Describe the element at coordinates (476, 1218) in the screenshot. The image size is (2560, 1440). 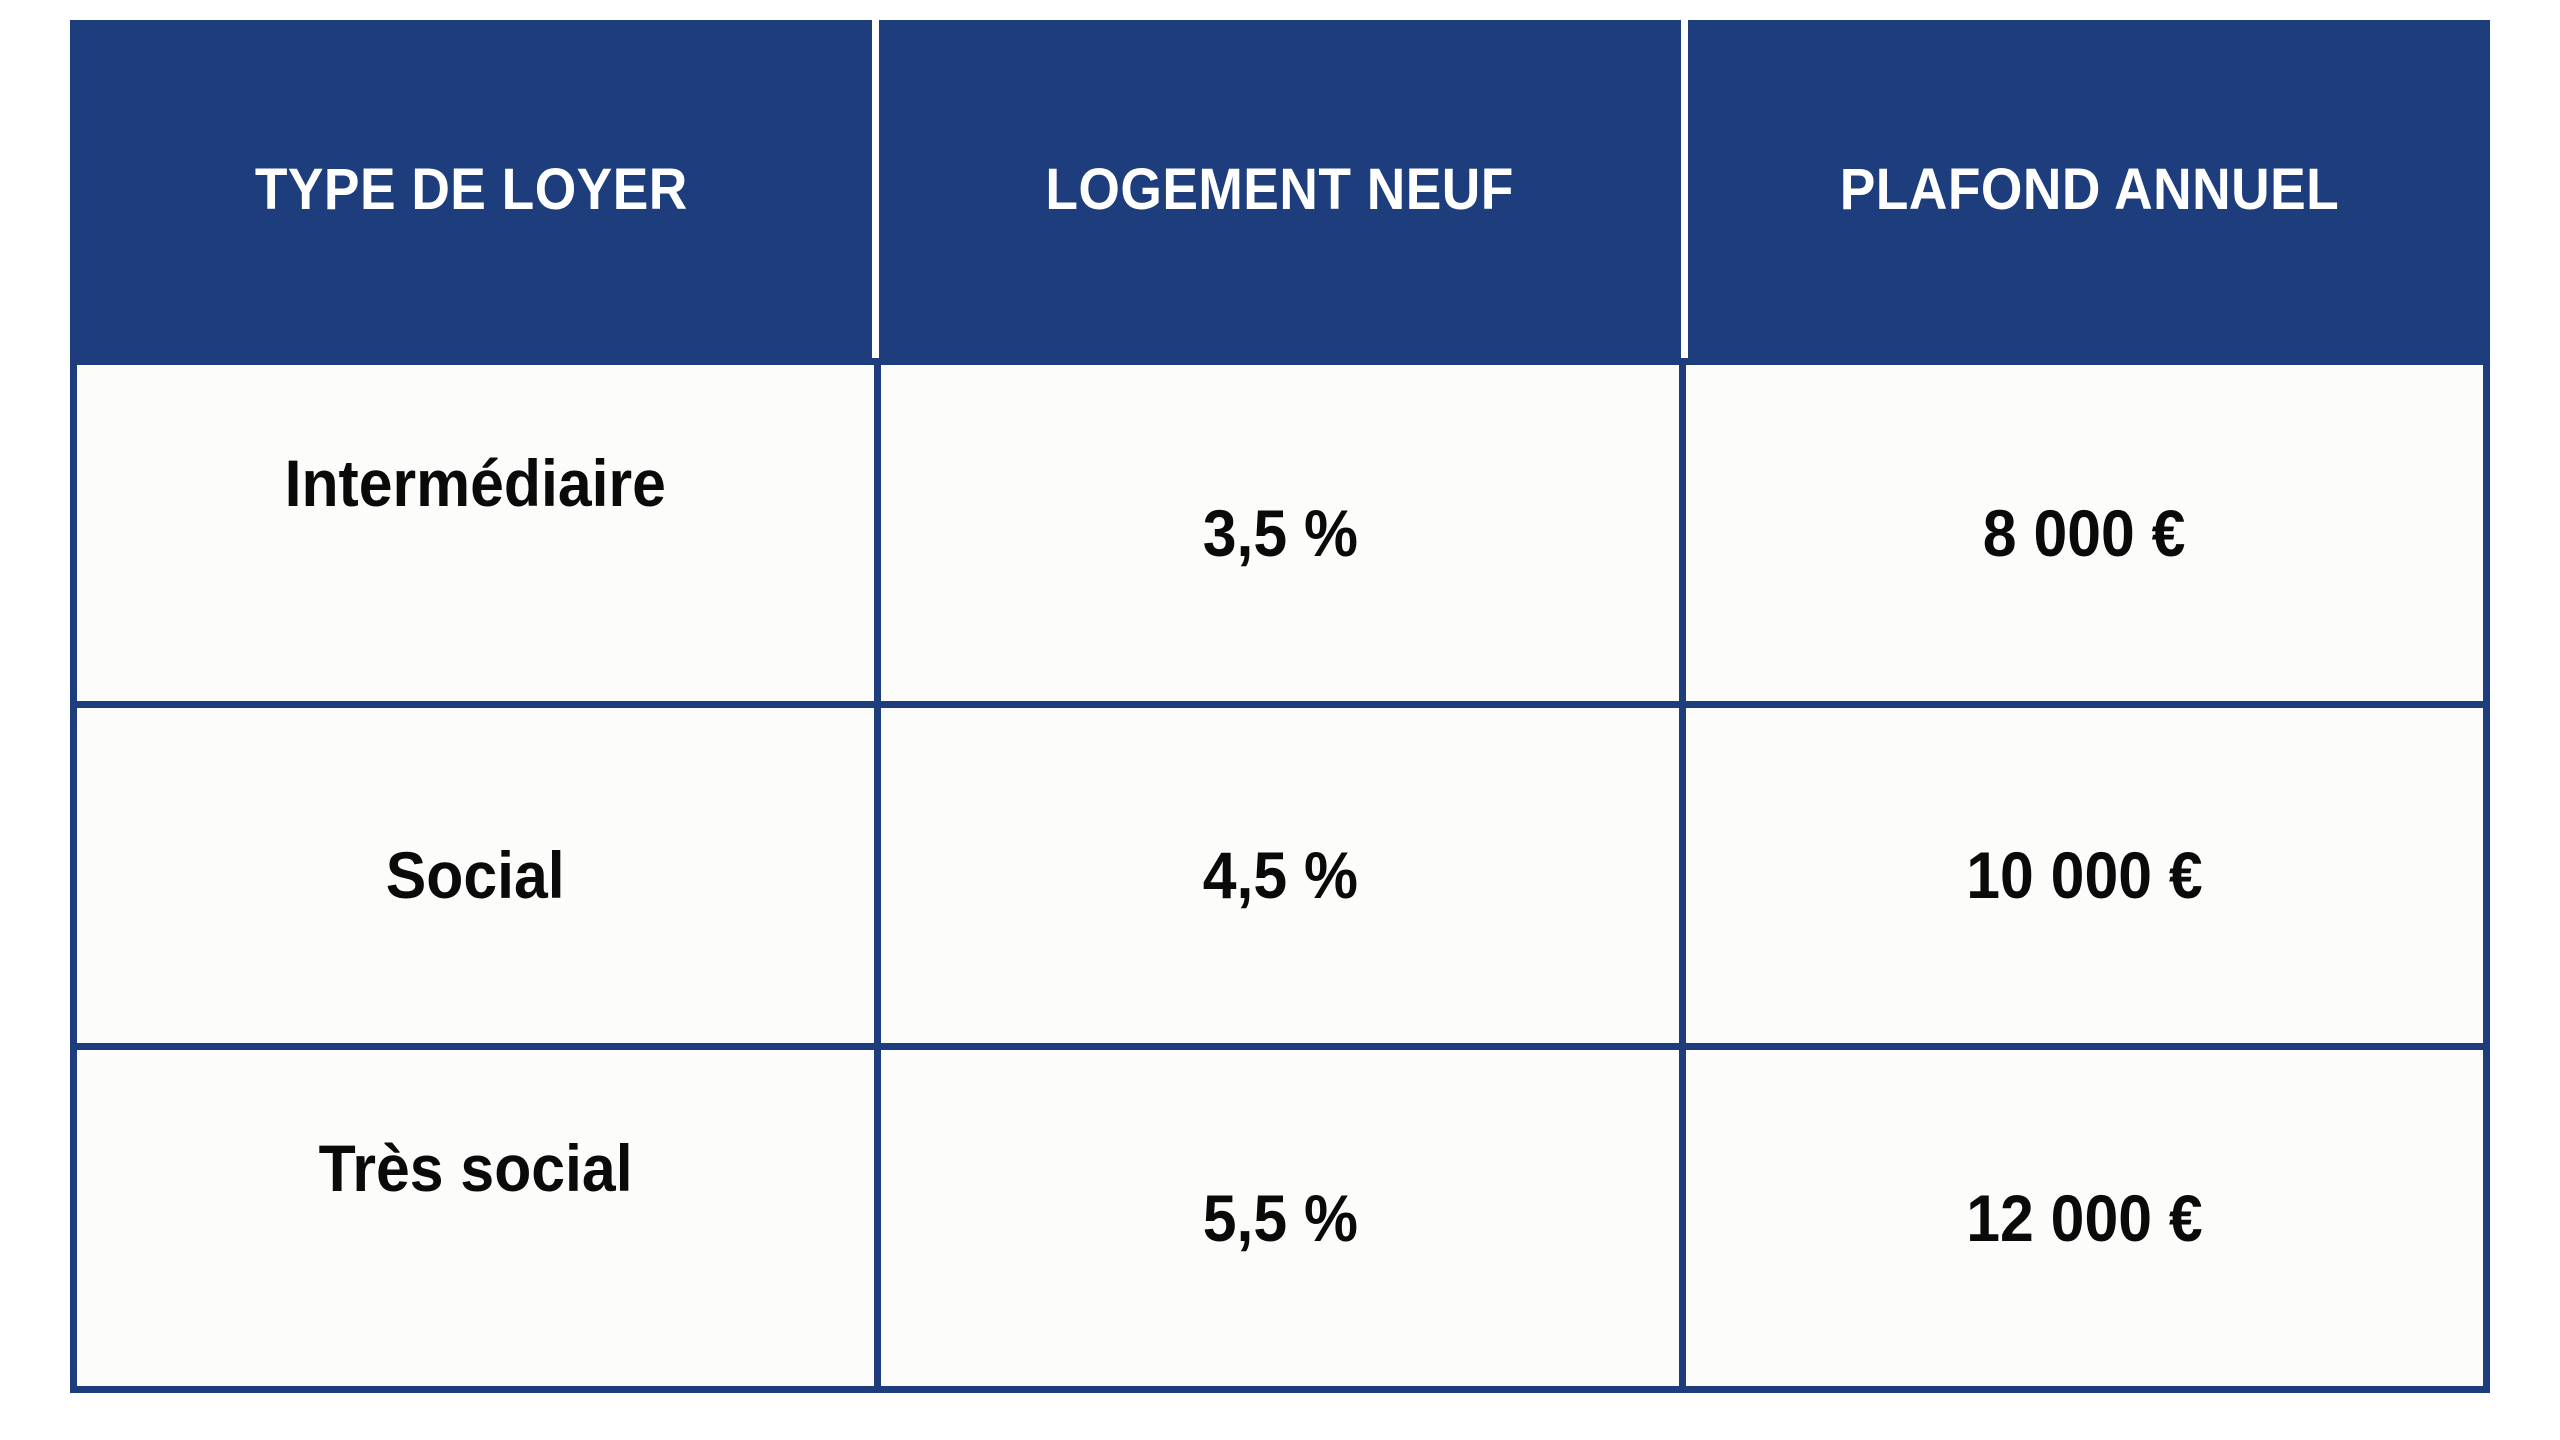
I see `row-label-cell: Très social` at that location.